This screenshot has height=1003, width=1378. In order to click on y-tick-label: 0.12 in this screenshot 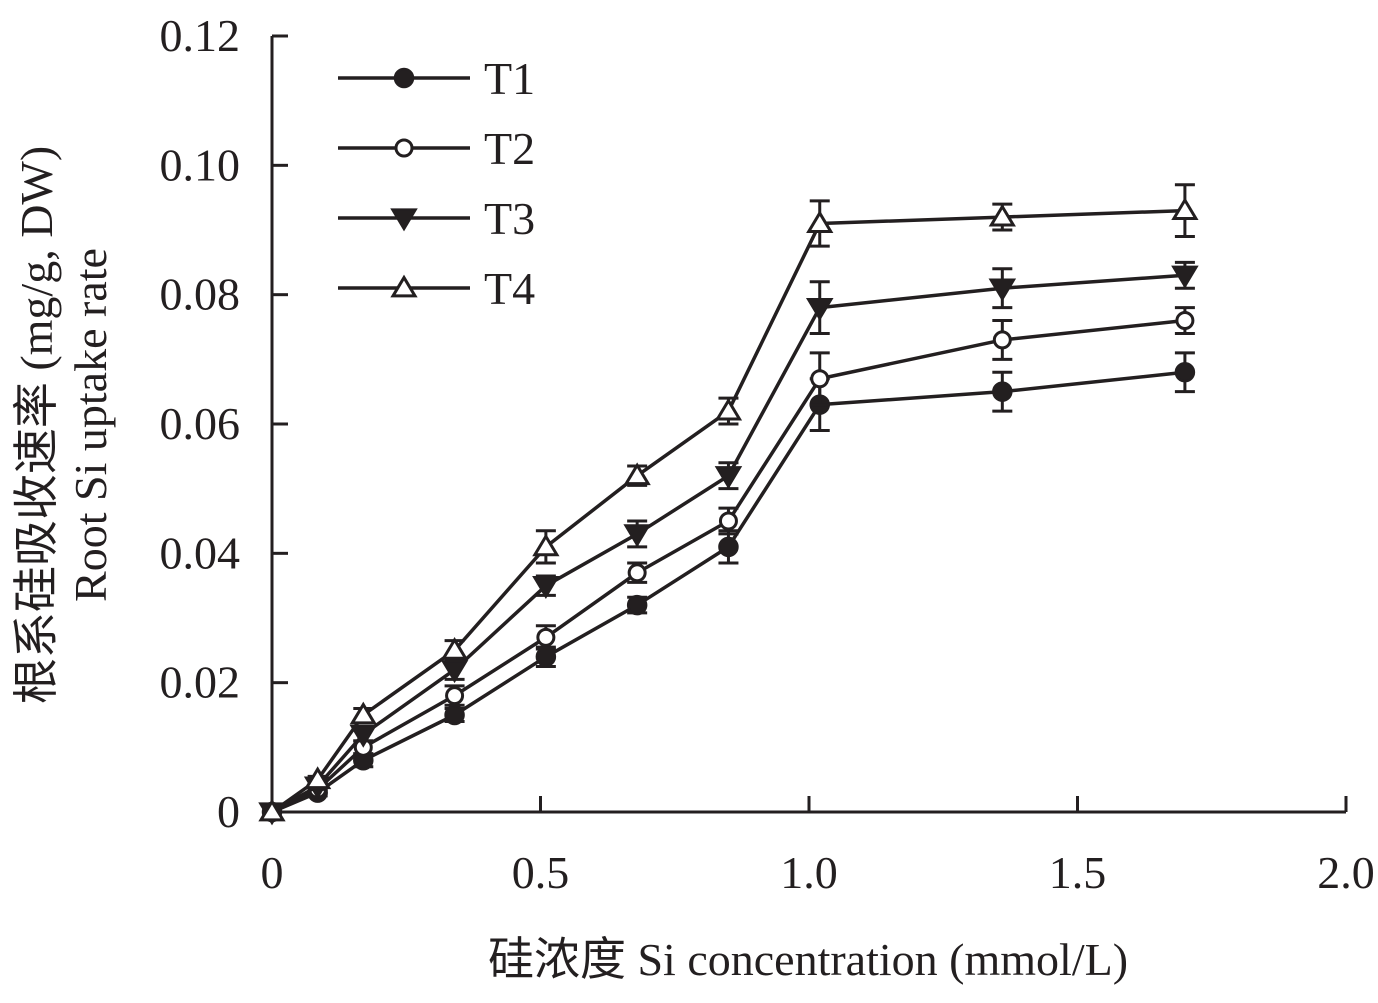, I will do `click(200, 35)`.